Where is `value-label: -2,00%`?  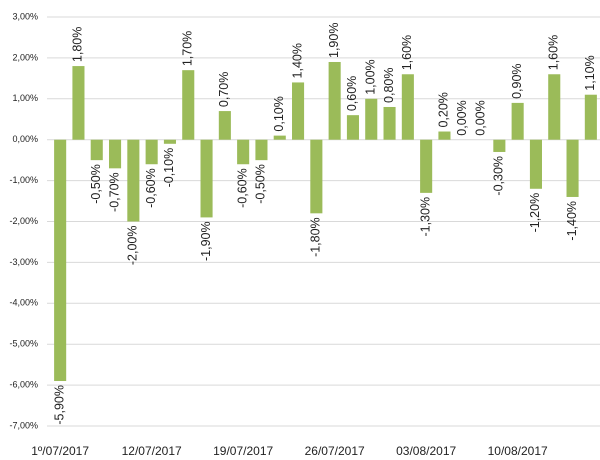
value-label: -2,00% is located at coordinates (133, 246).